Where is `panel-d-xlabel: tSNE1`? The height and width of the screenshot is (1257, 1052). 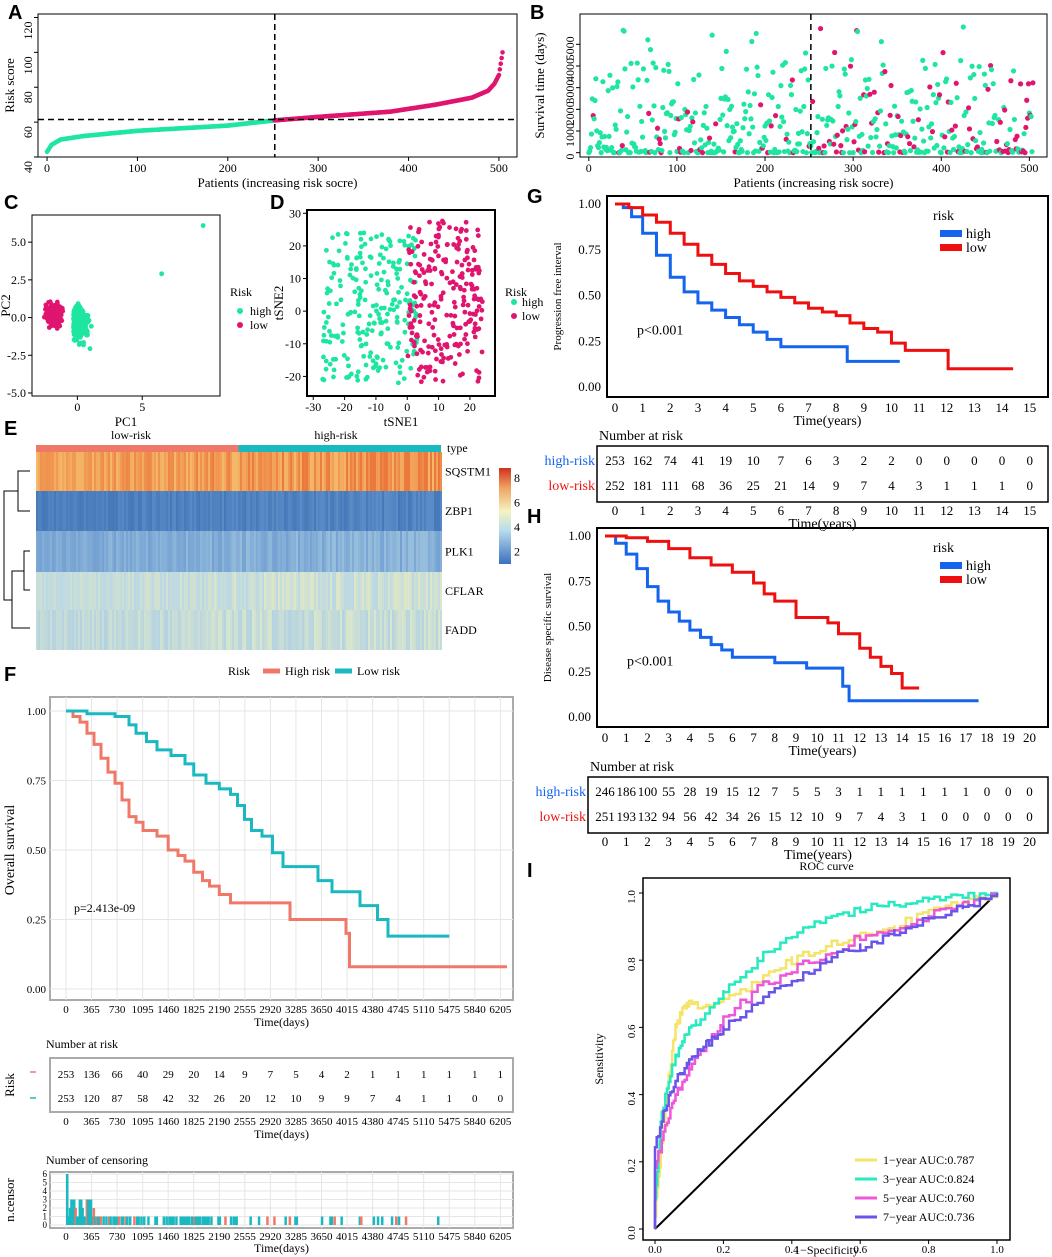 panel-d-xlabel: tSNE1 is located at coordinates (401, 421).